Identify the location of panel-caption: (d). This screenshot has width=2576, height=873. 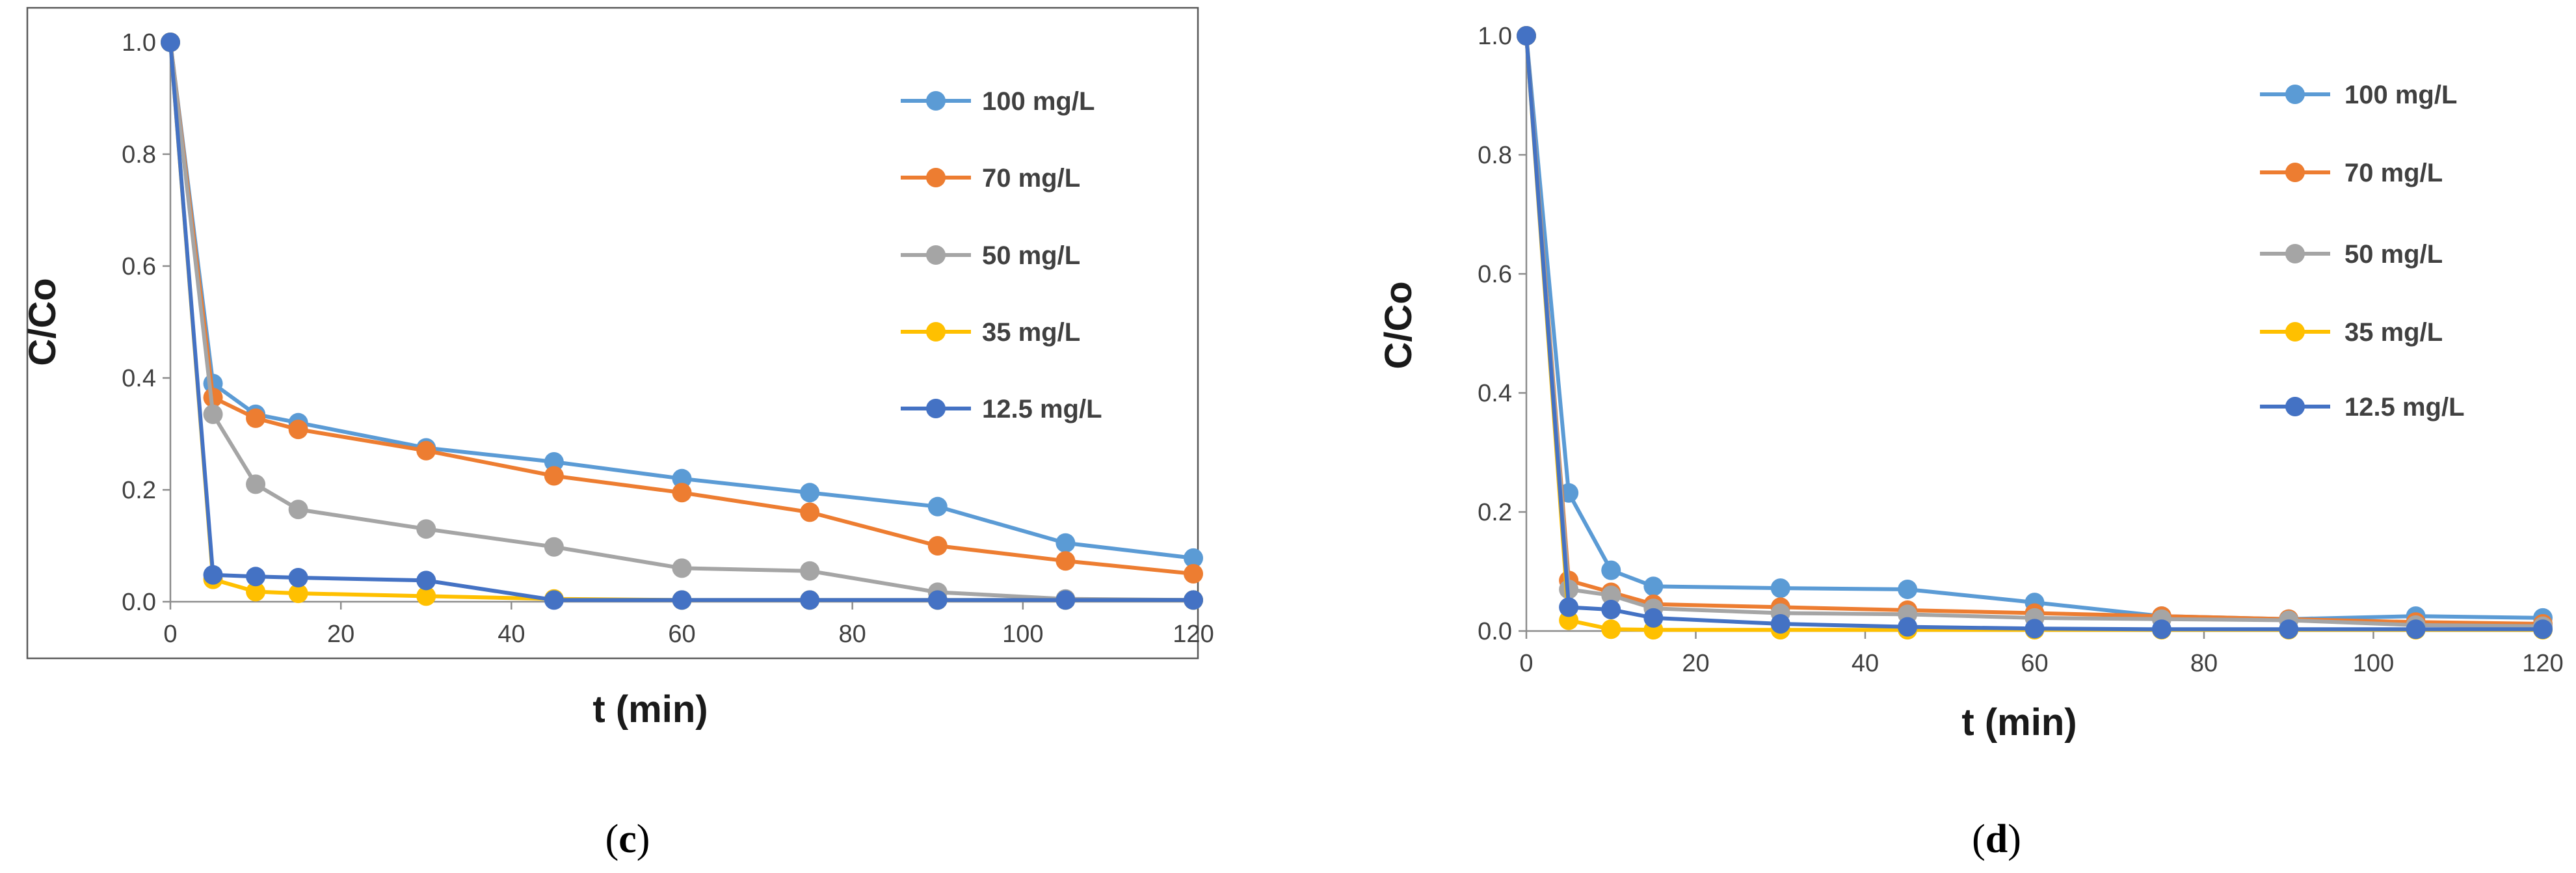
(1997, 839).